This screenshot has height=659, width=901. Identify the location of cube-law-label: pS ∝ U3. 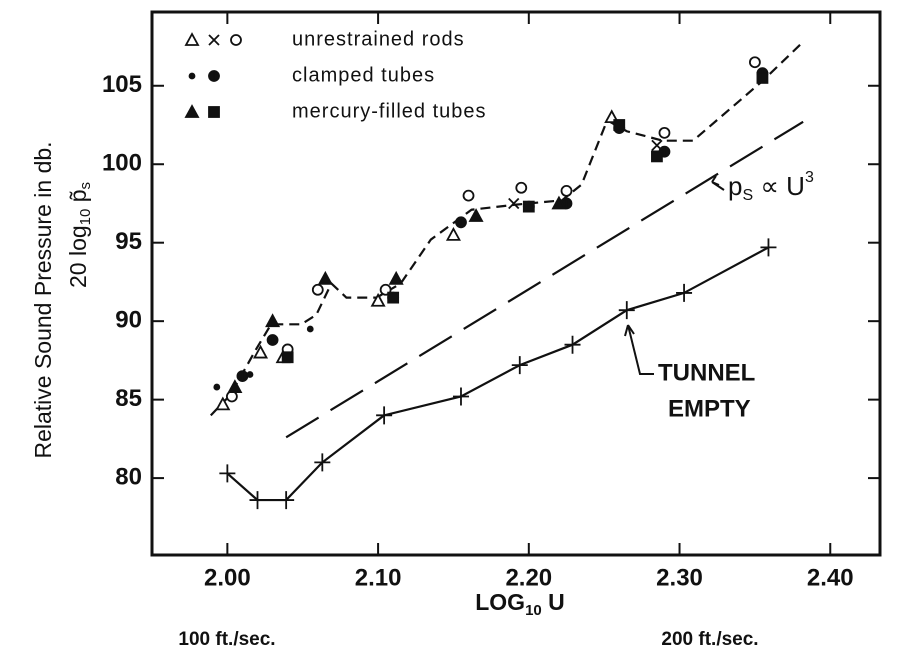
(771, 186).